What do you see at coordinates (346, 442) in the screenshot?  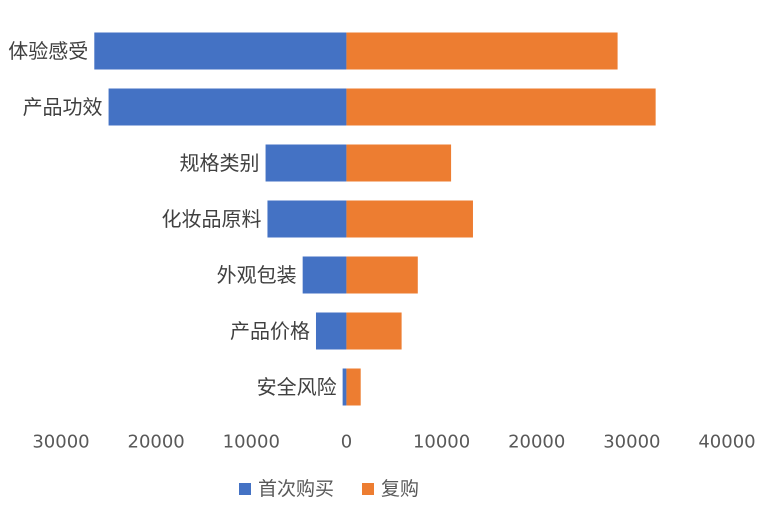 I see `x-tick-label: 0` at bounding box center [346, 442].